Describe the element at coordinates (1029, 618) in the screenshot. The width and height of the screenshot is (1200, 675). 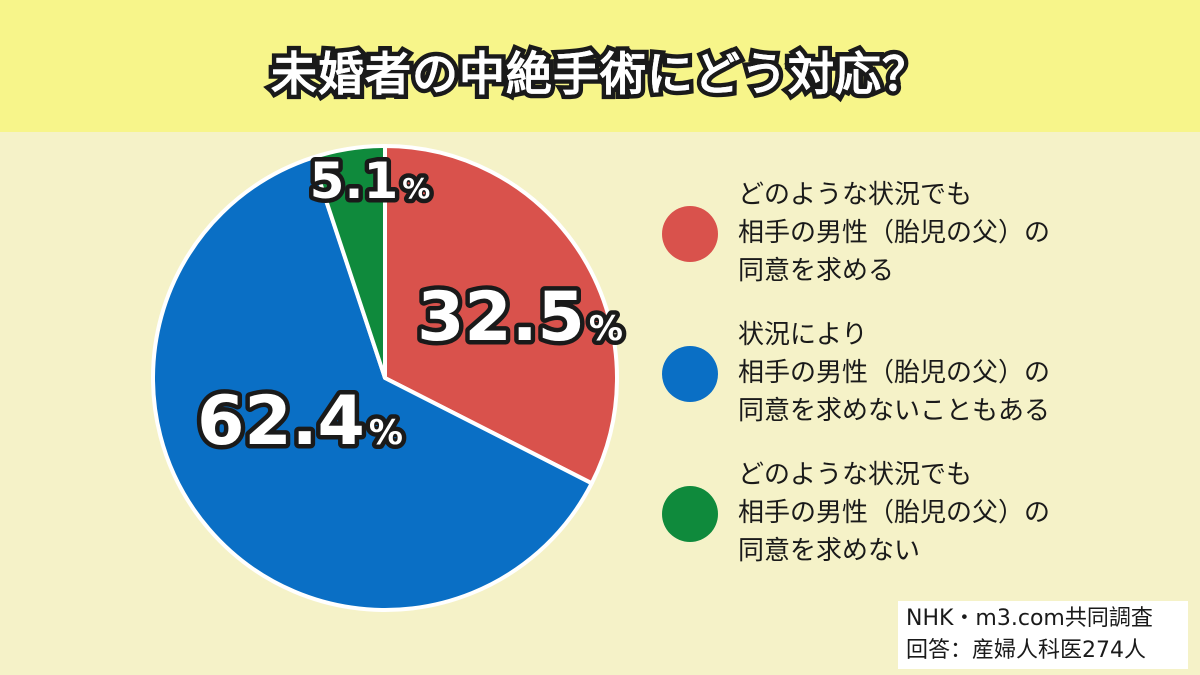
I see `source-line: NHK・m3.com共同調査` at that location.